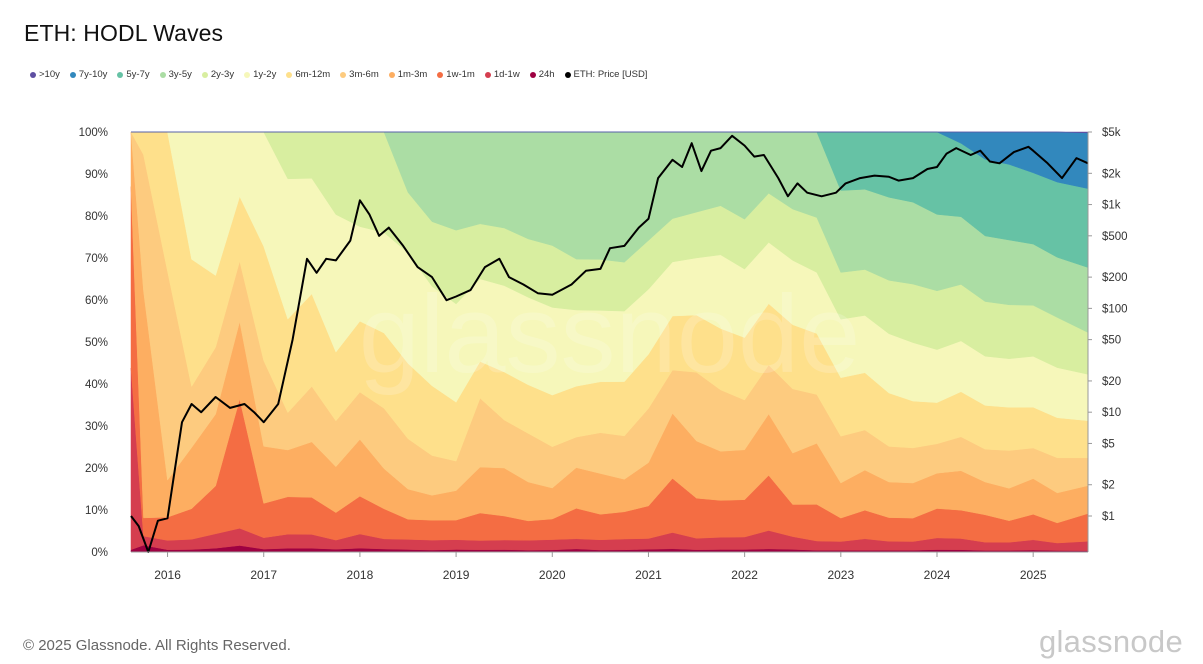 The height and width of the screenshot is (664, 1203). Describe the element at coordinates (93, 74) in the screenshot. I see `legend-label: 7y-10y` at that location.